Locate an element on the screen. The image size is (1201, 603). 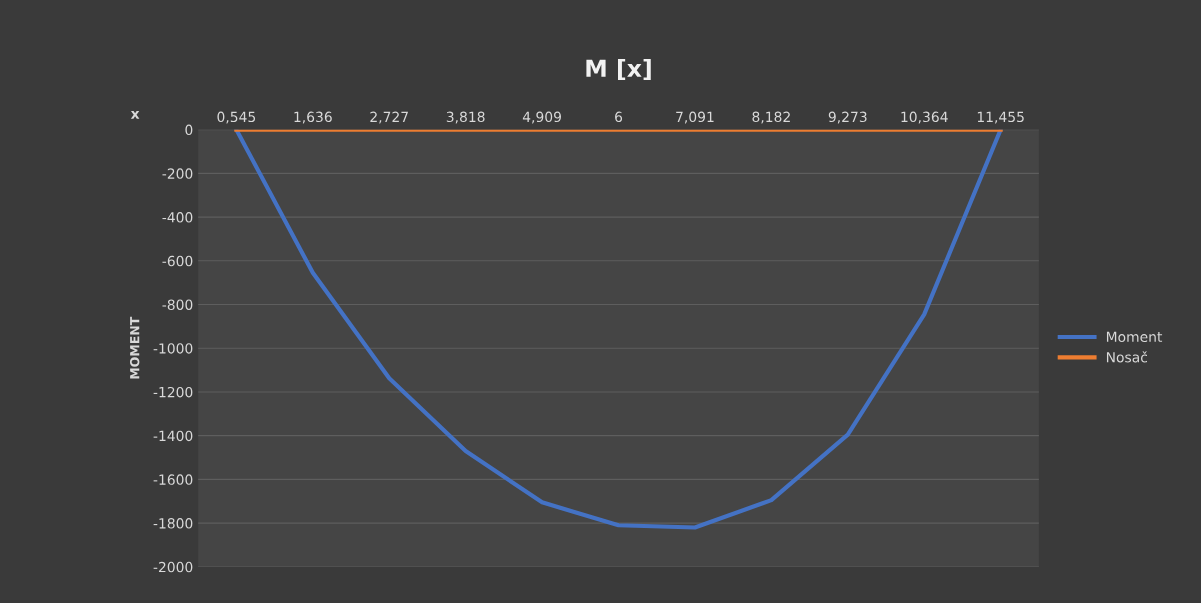
y-tick-label: -1800 is located at coordinates (173, 523).